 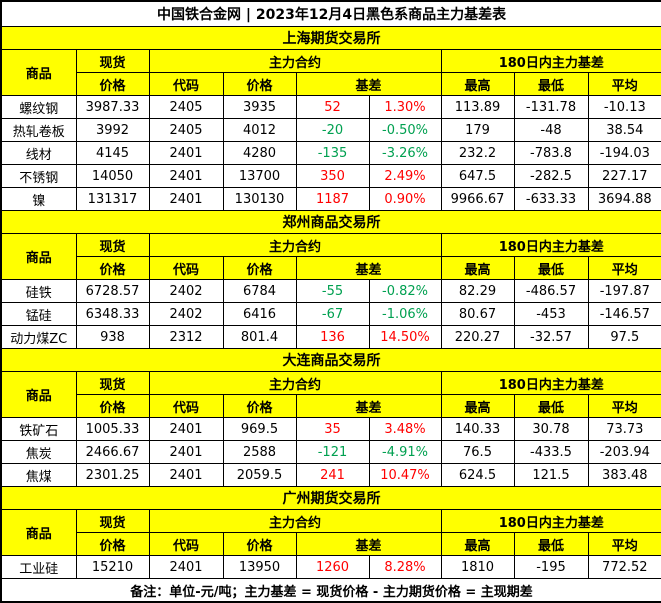 I want to click on basis-value: 35, so click(x=332, y=429).